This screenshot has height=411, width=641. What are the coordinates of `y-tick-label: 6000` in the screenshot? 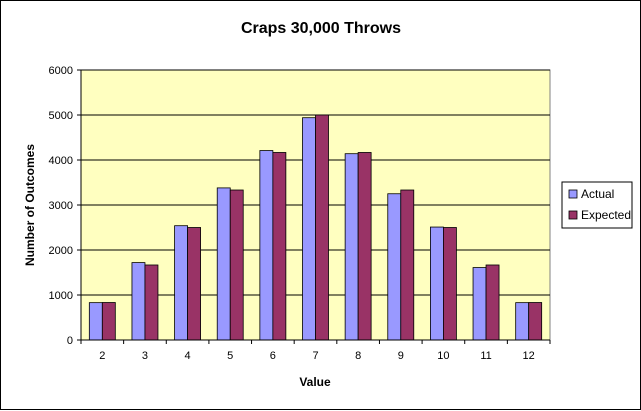 It's located at (61, 71).